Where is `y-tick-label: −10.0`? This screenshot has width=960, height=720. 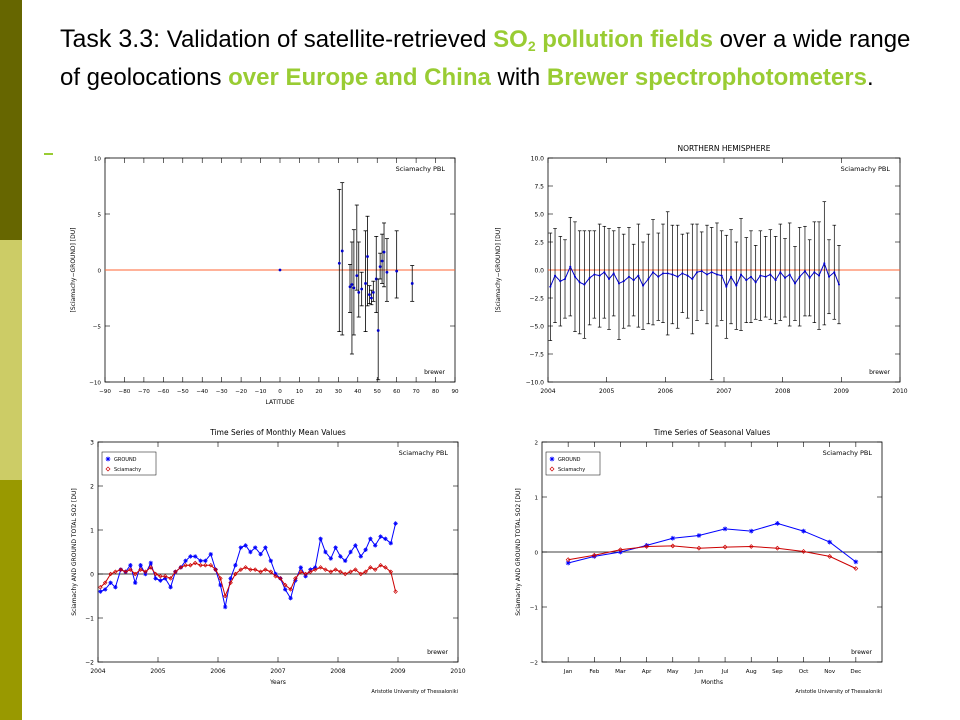 y-tick-label: −10.0 is located at coordinates (535, 383).